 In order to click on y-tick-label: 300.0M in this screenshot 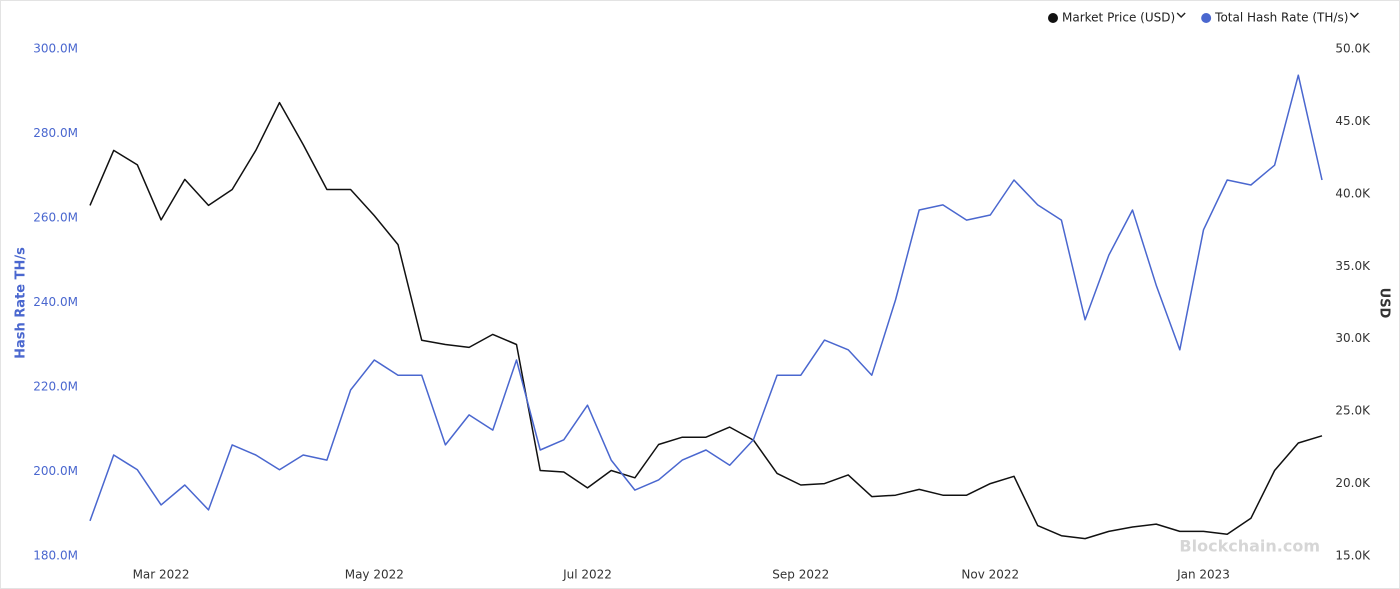, I will do `click(55, 49)`.